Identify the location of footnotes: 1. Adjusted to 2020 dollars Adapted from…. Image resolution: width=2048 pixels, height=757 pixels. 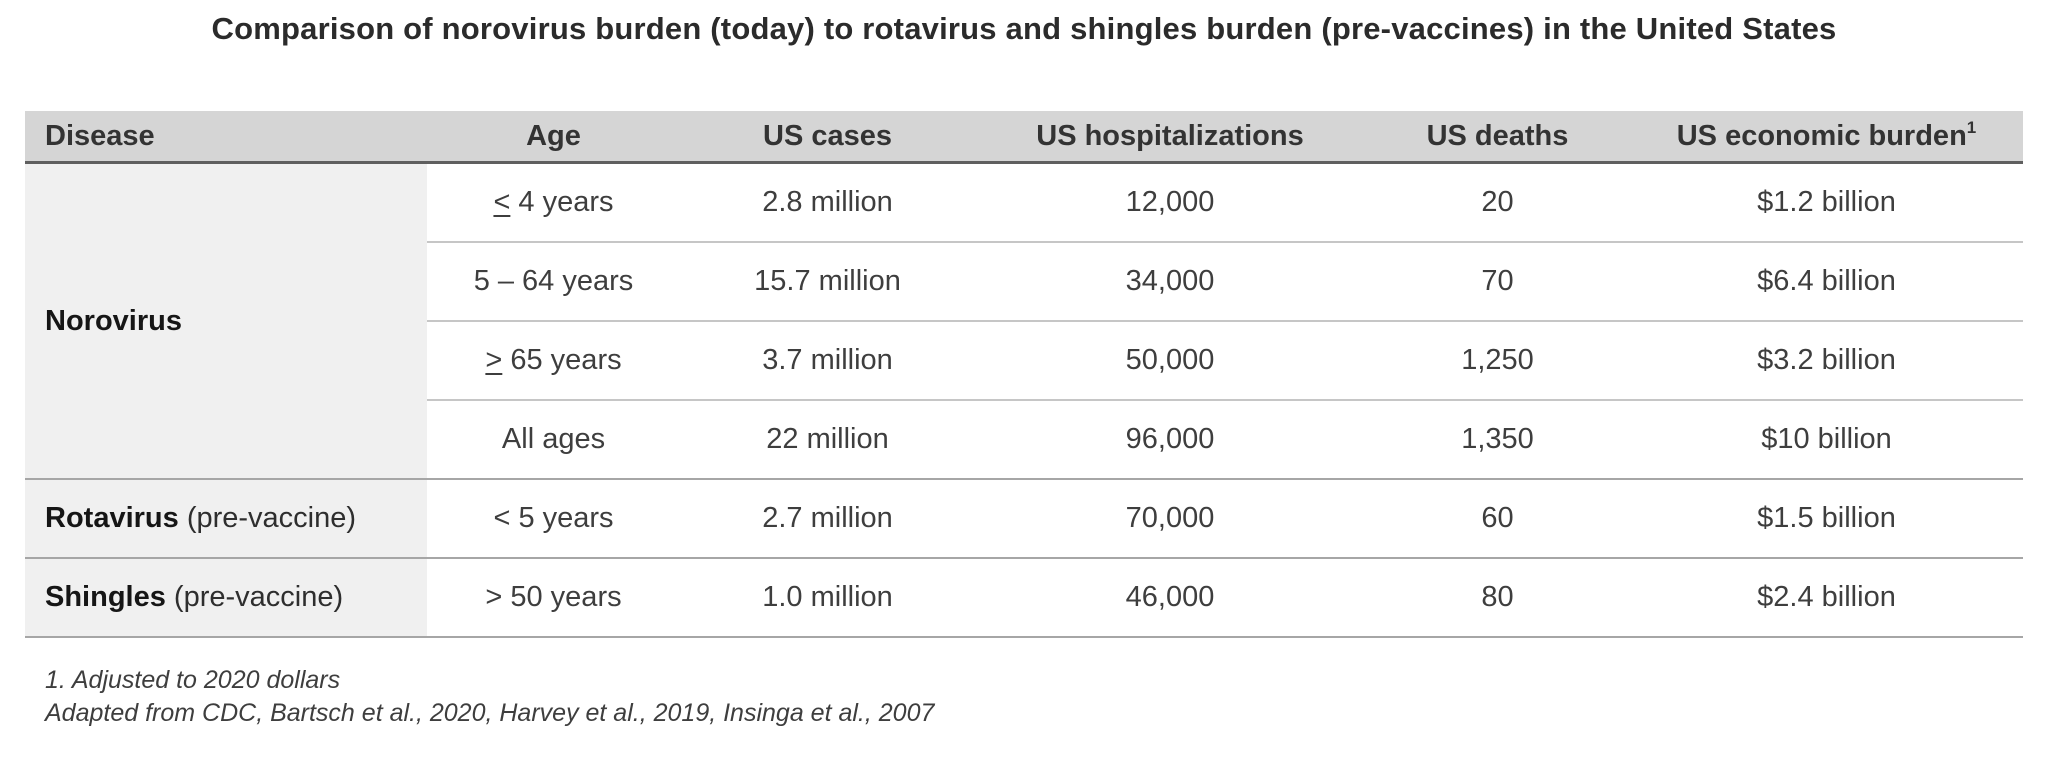
(489, 697).